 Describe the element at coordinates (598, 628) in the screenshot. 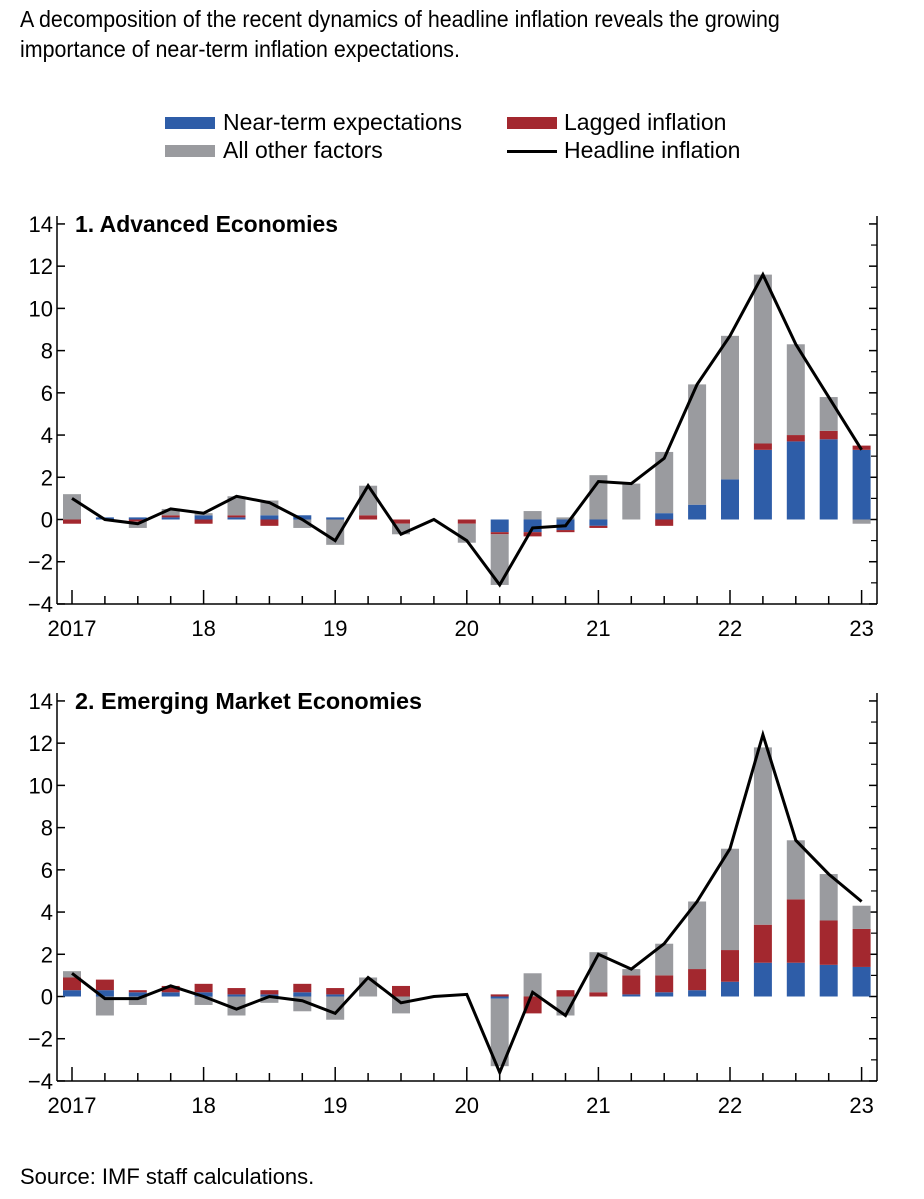

I see `panel1-xtick-label: 21` at that location.